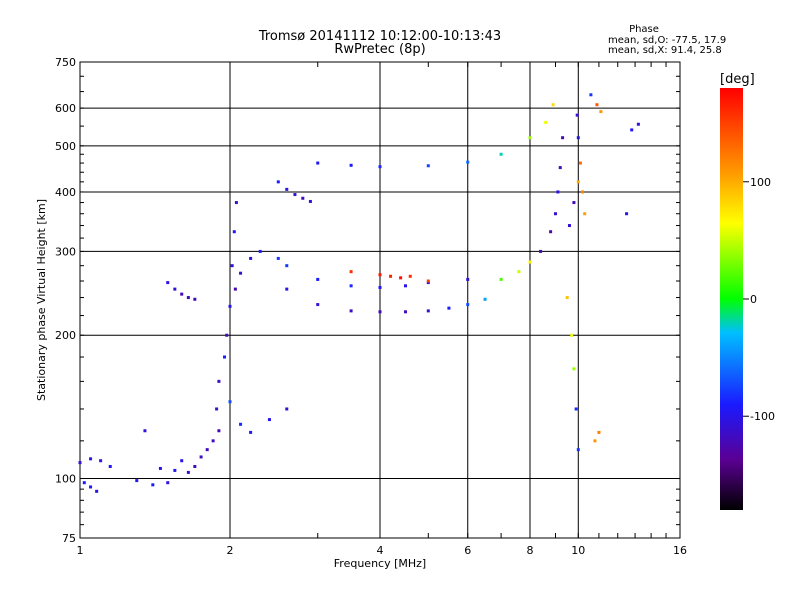  What do you see at coordinates (65, 335) in the screenshot?
I see `y-tick-label: 200` at bounding box center [65, 335].